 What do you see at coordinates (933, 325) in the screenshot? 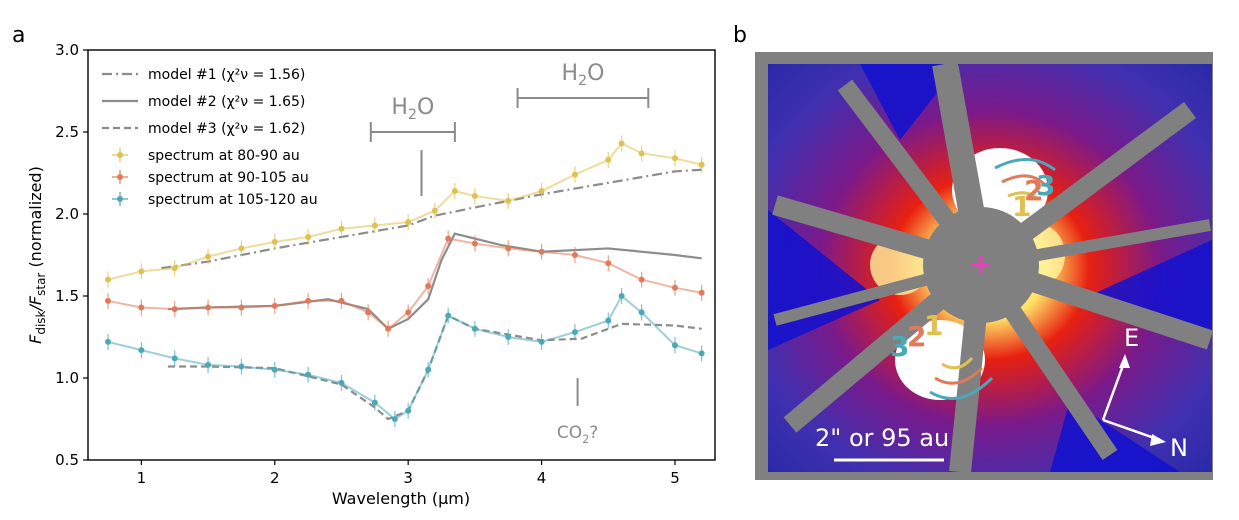
I see `label-1-lower: 1` at bounding box center [933, 325].